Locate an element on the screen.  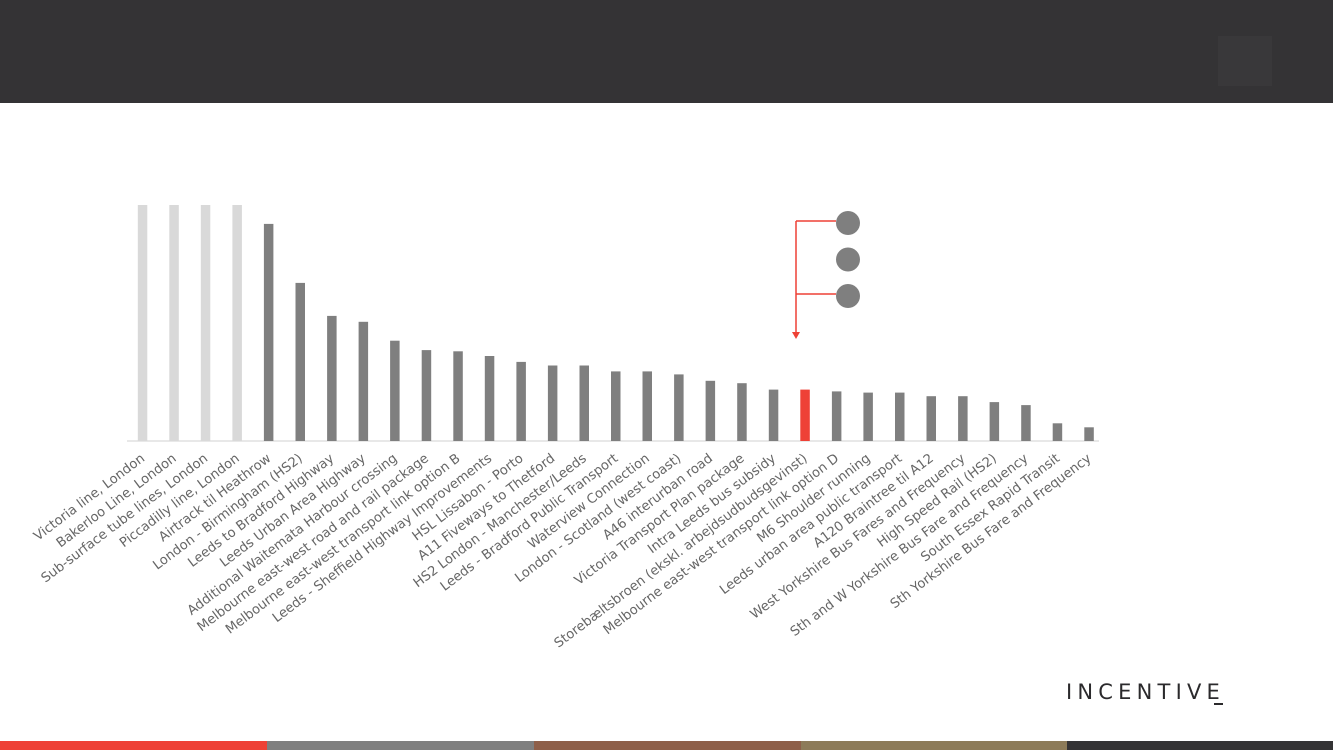
incentive-logo: INCENTIVE is located at coordinates (1145, 692).